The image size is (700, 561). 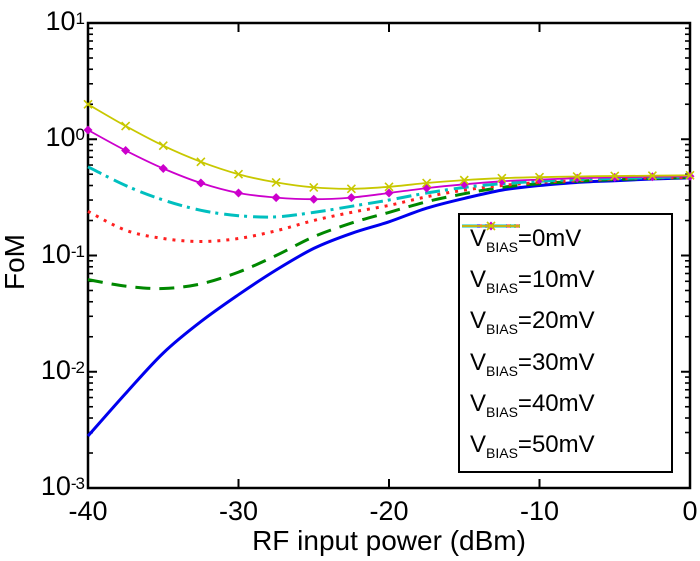 I want to click on legend-label: VBIAS=0mV, so click(x=526, y=239).